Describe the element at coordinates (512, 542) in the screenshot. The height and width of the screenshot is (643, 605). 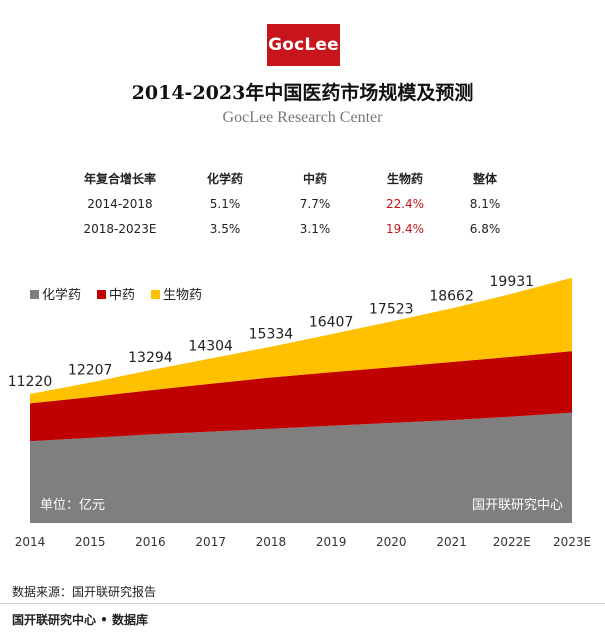
I see `x-tick-label: 2022E` at that location.